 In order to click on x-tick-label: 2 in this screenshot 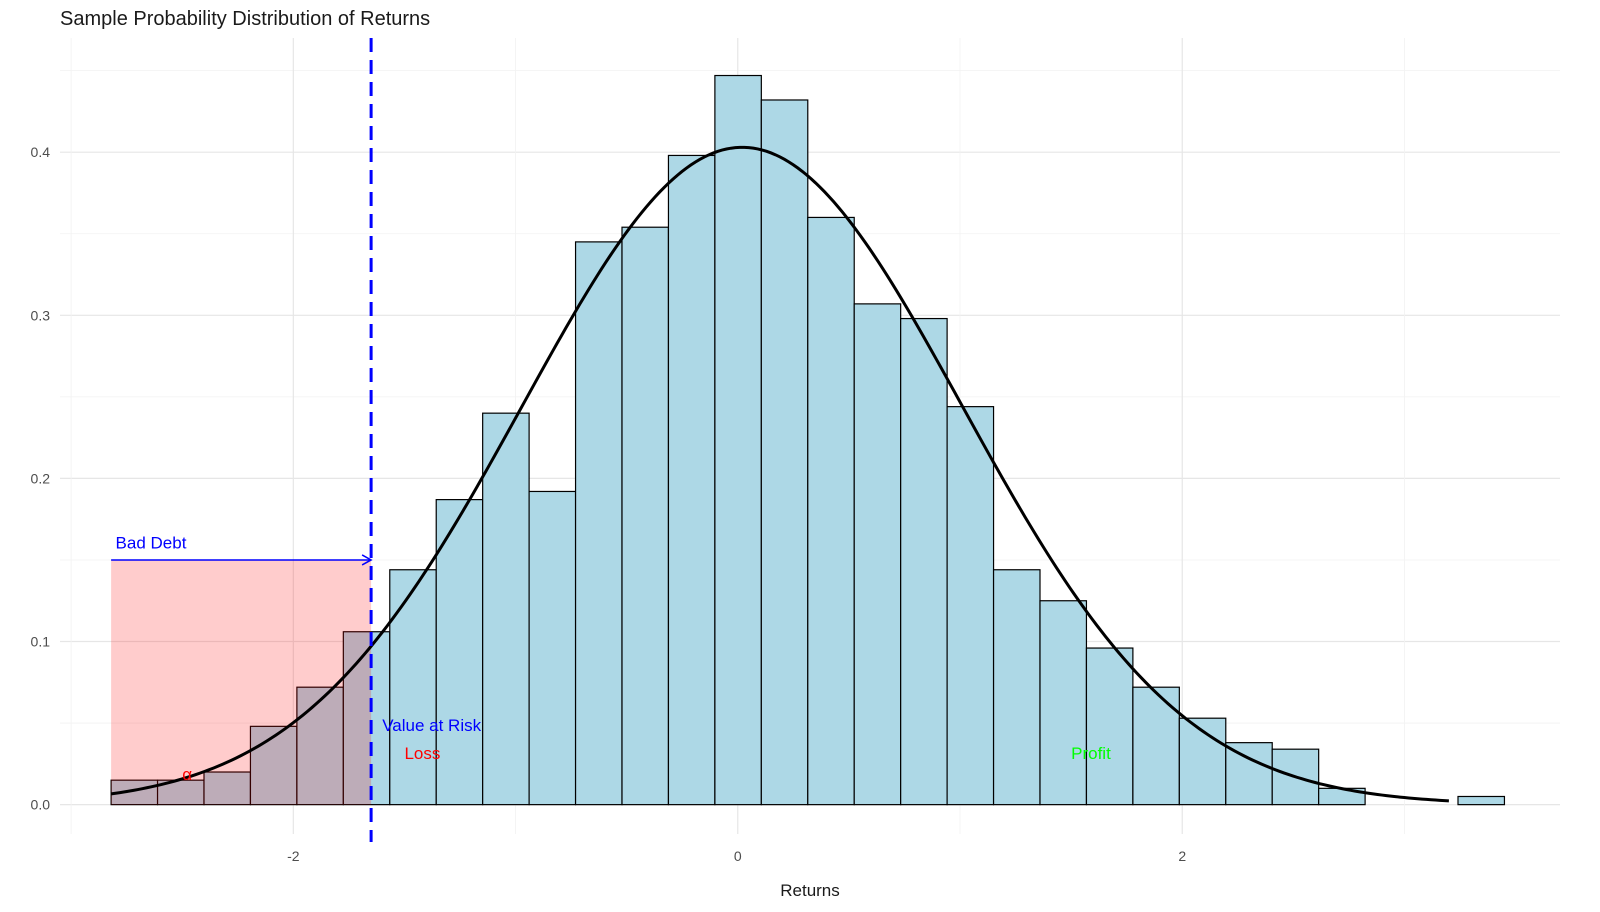, I will do `click(1182, 856)`.